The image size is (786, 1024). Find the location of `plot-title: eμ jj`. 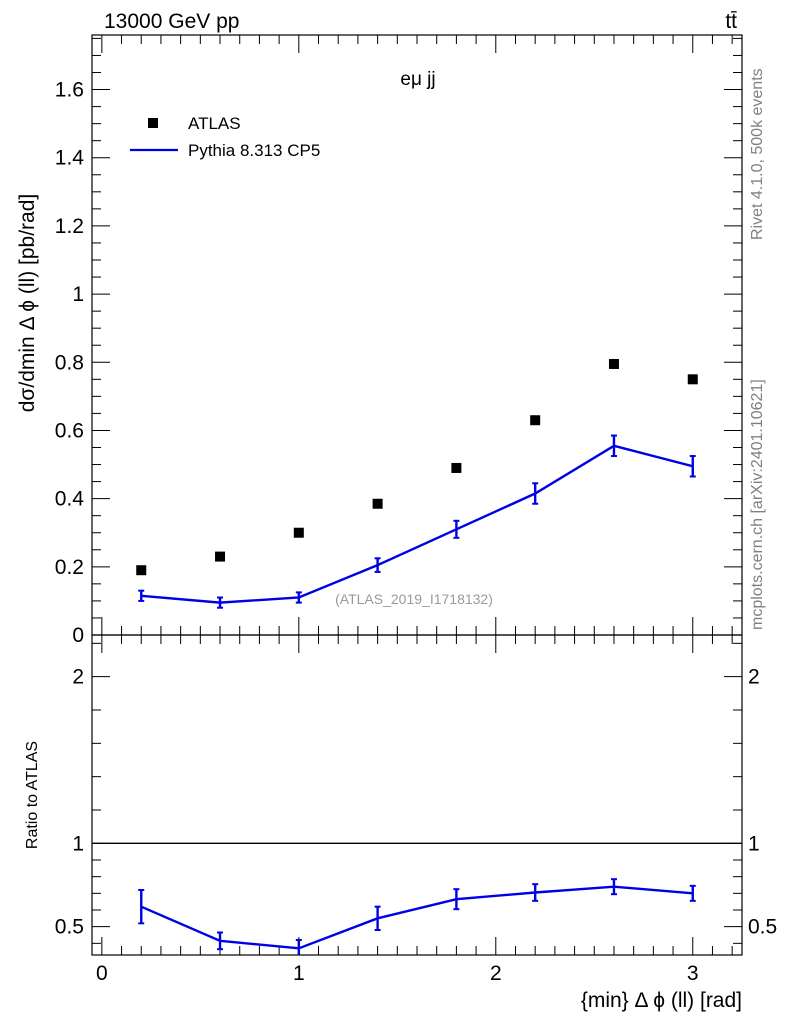

plot-title: eμ jj is located at coordinates (417, 79).